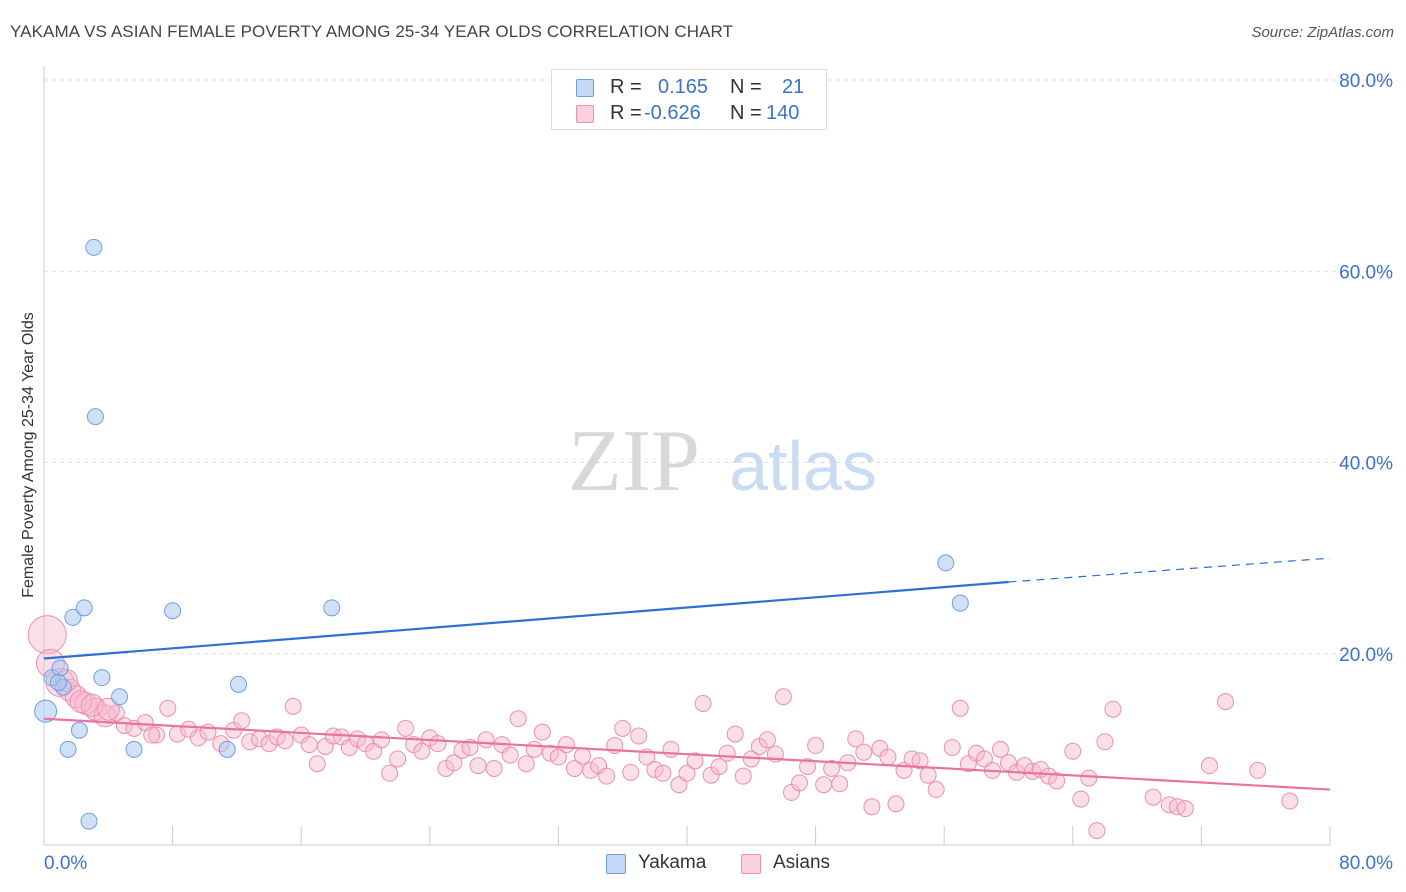 Image resolution: width=1406 pixels, height=892 pixels. Describe the element at coordinates (1366, 272) in the screenshot. I see `y-tick-label: 60.0%` at that location.